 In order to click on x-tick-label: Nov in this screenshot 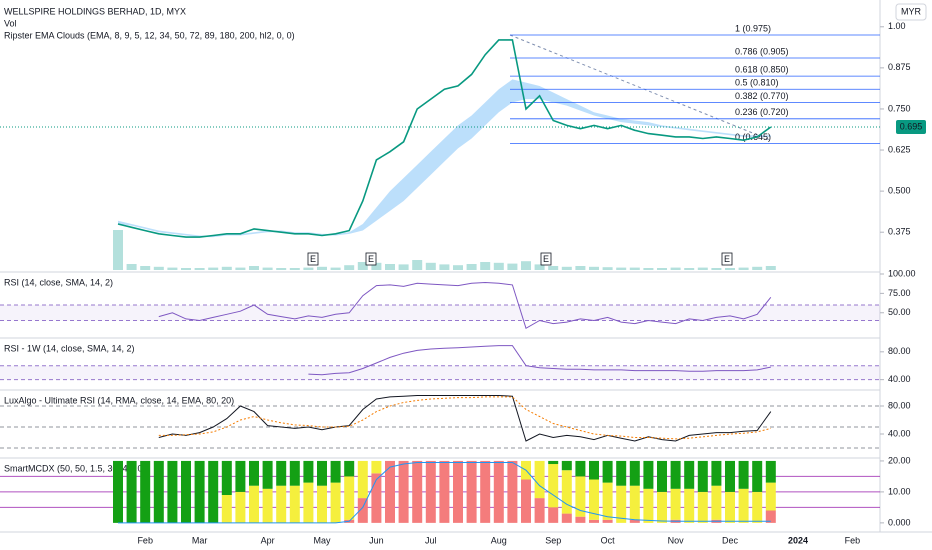, I will do `click(676, 540)`.